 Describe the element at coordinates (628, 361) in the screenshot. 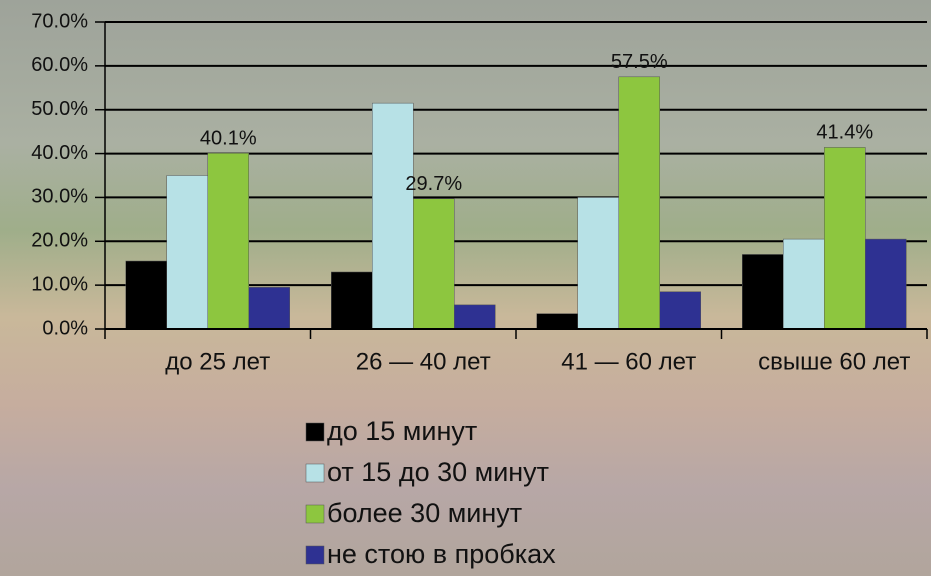

I see `x-tick-label: 41 — 60 лет` at that location.